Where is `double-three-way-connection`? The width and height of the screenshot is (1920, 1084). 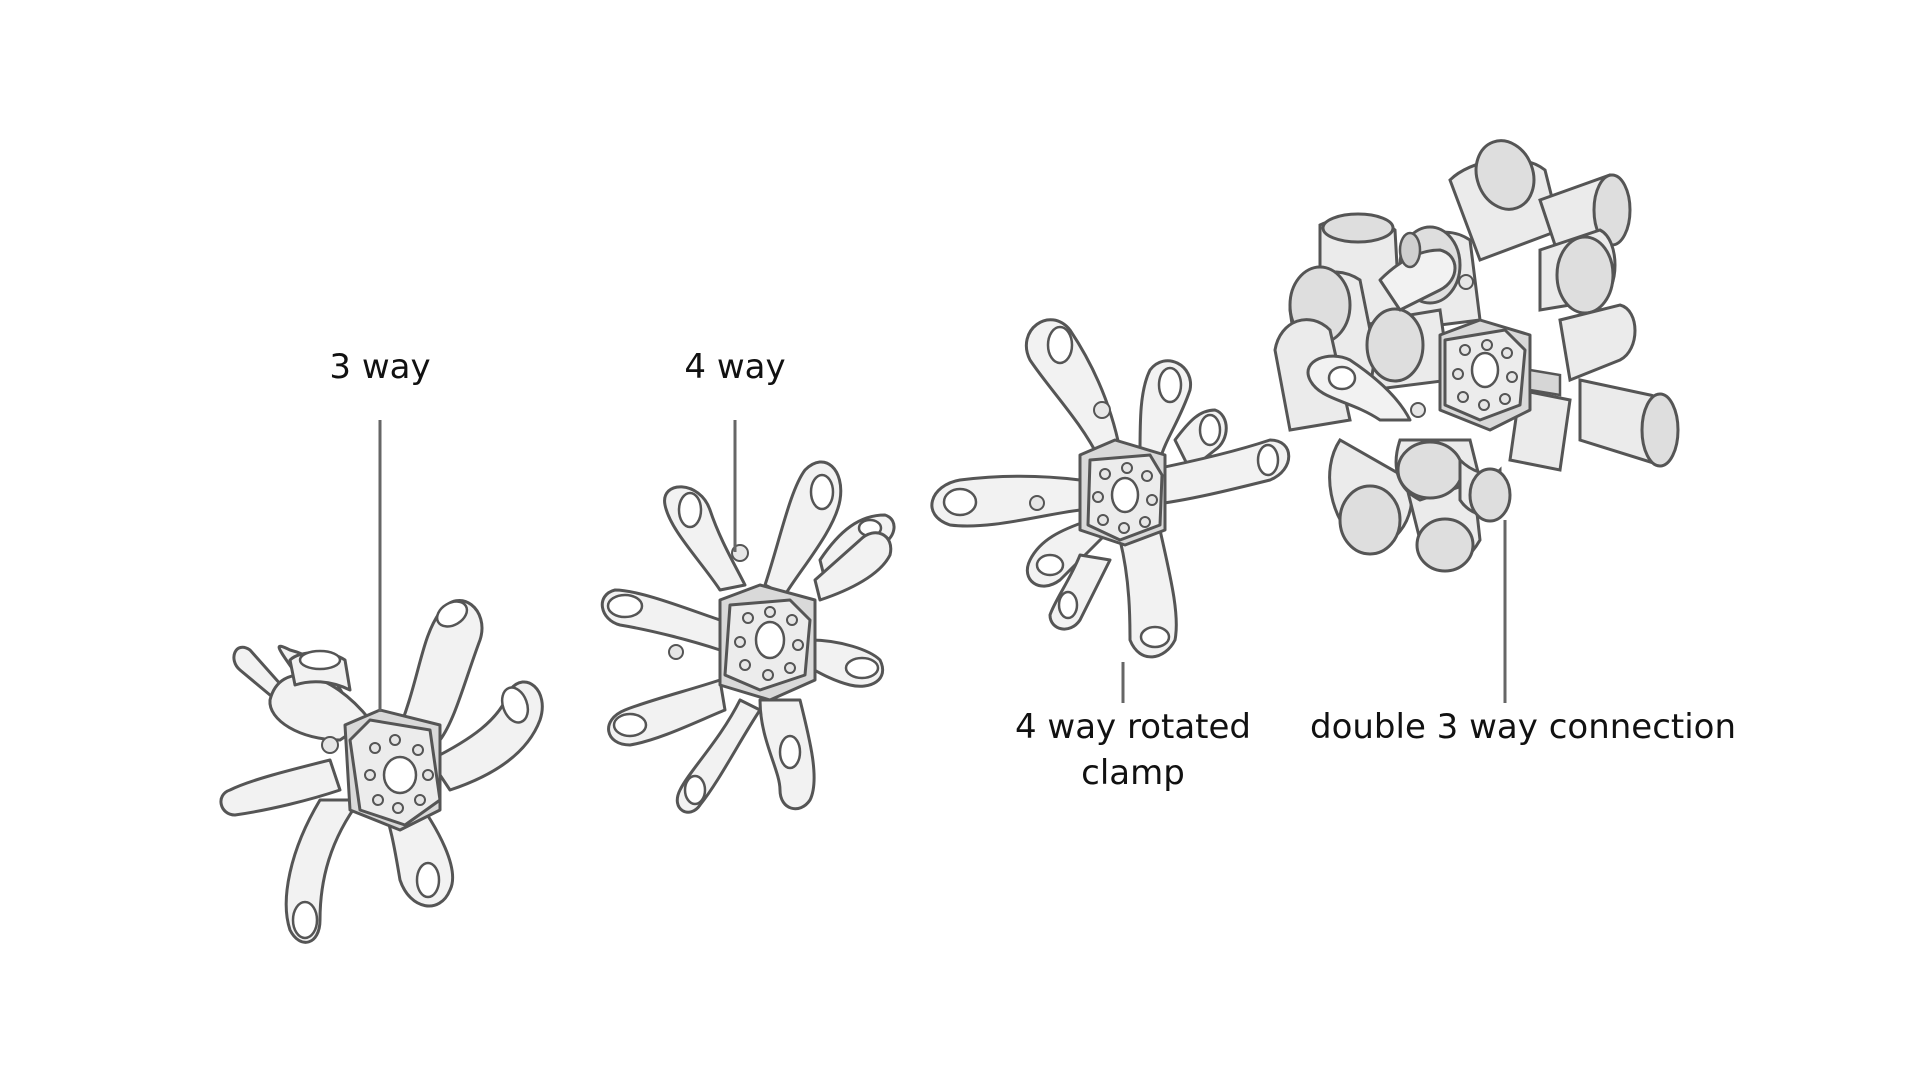
double-three-way-connection is located at coordinates (1476, 356).